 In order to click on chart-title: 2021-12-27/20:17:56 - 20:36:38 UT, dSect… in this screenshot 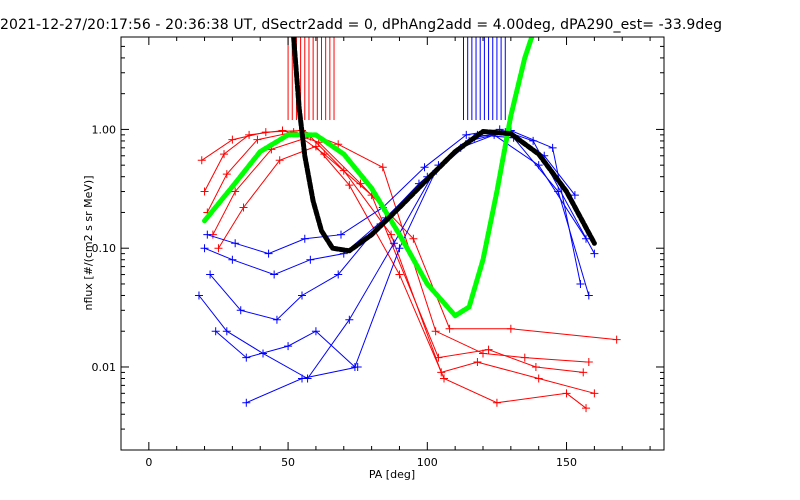, I will do `click(361, 25)`.